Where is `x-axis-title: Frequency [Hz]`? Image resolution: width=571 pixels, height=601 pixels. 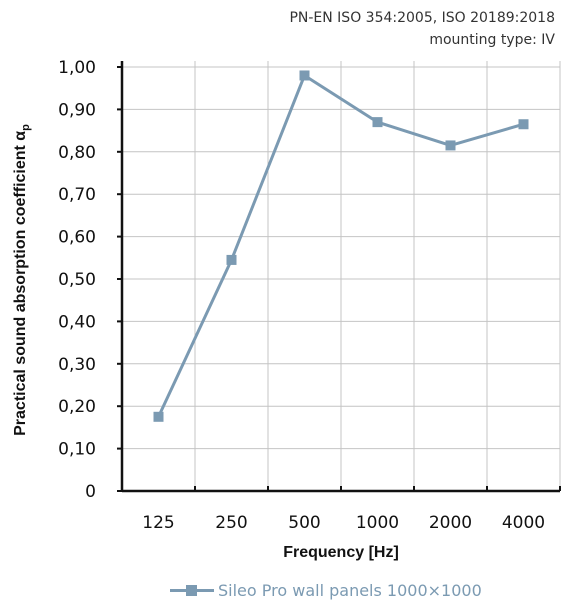 x-axis-title: Frequency [Hz] is located at coordinates (341, 552).